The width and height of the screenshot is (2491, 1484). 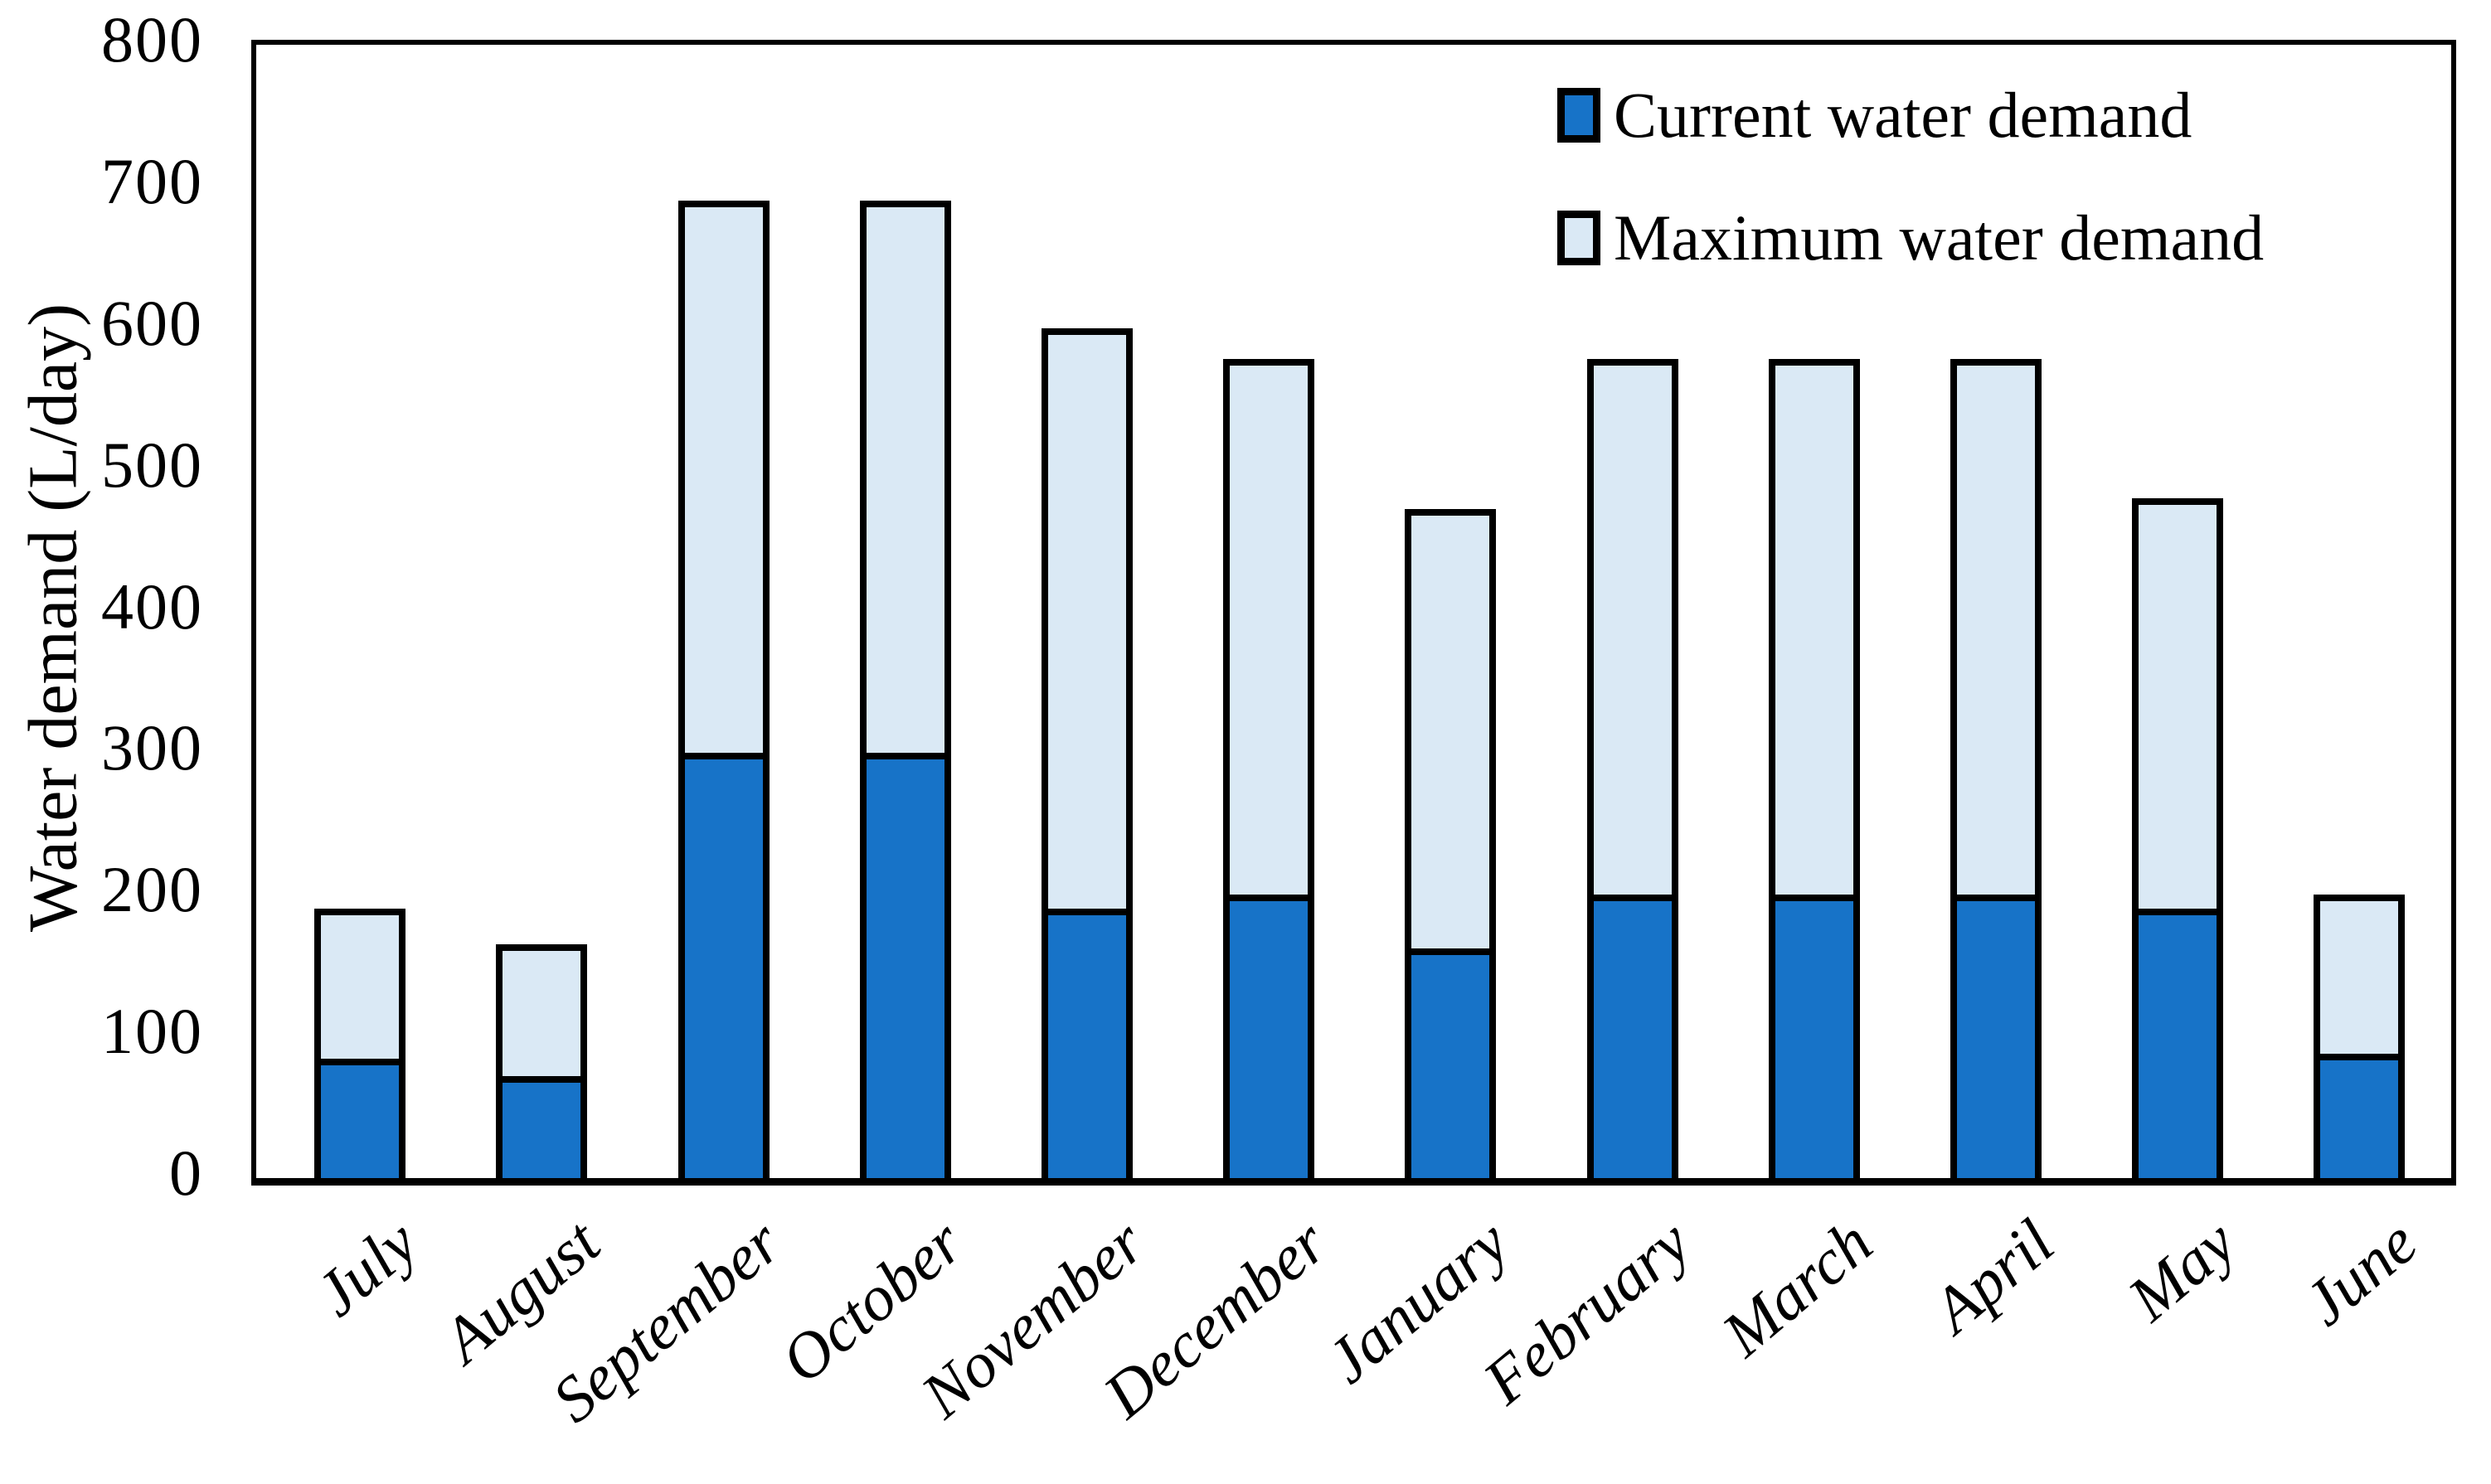 I want to click on bar-segment-maximum-November, so click(x=1088, y=618).